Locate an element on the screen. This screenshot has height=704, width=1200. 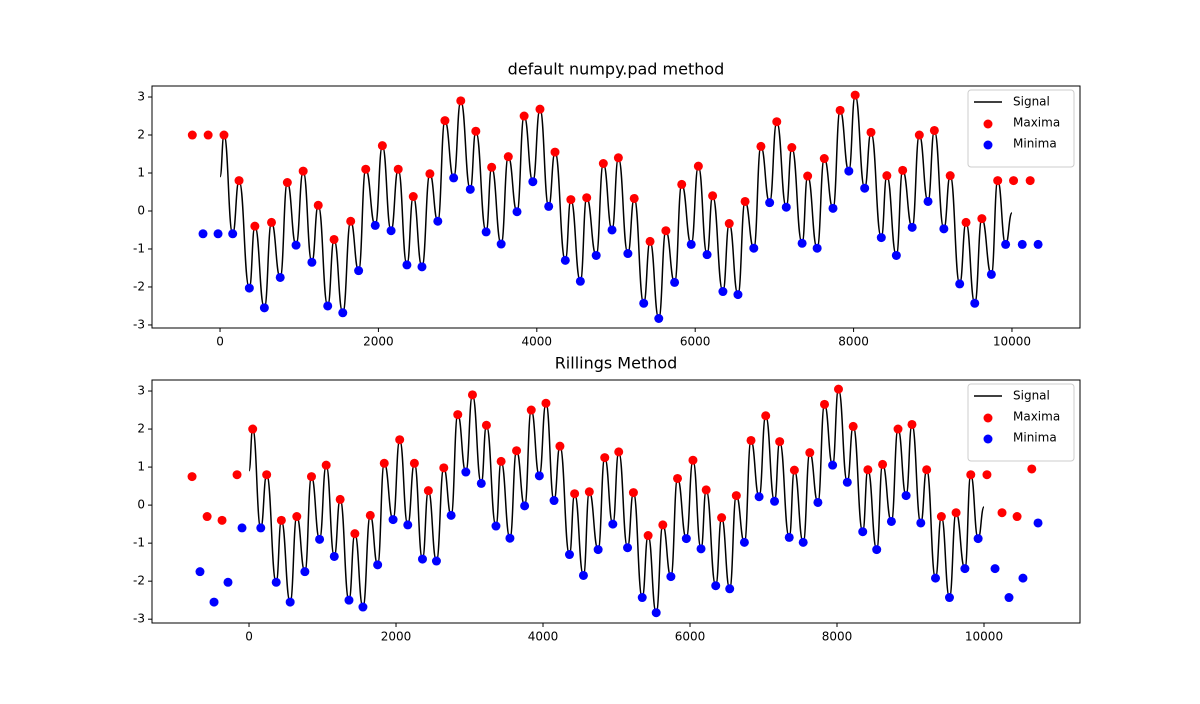
x-tick-label: 2000 is located at coordinates (396, 637).